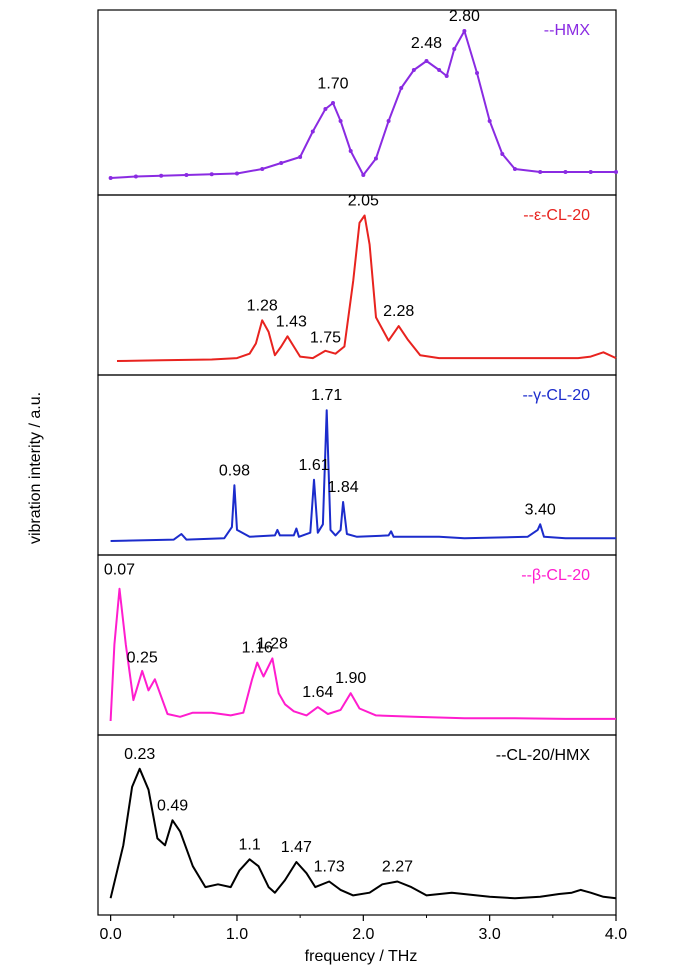  I want to click on peak-label: 1.1, so click(249, 844).